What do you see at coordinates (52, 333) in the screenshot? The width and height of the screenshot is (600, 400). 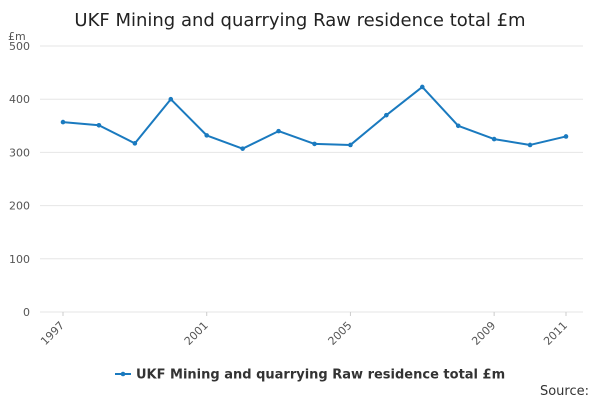 I see `x-tick-label: 1997` at bounding box center [52, 333].